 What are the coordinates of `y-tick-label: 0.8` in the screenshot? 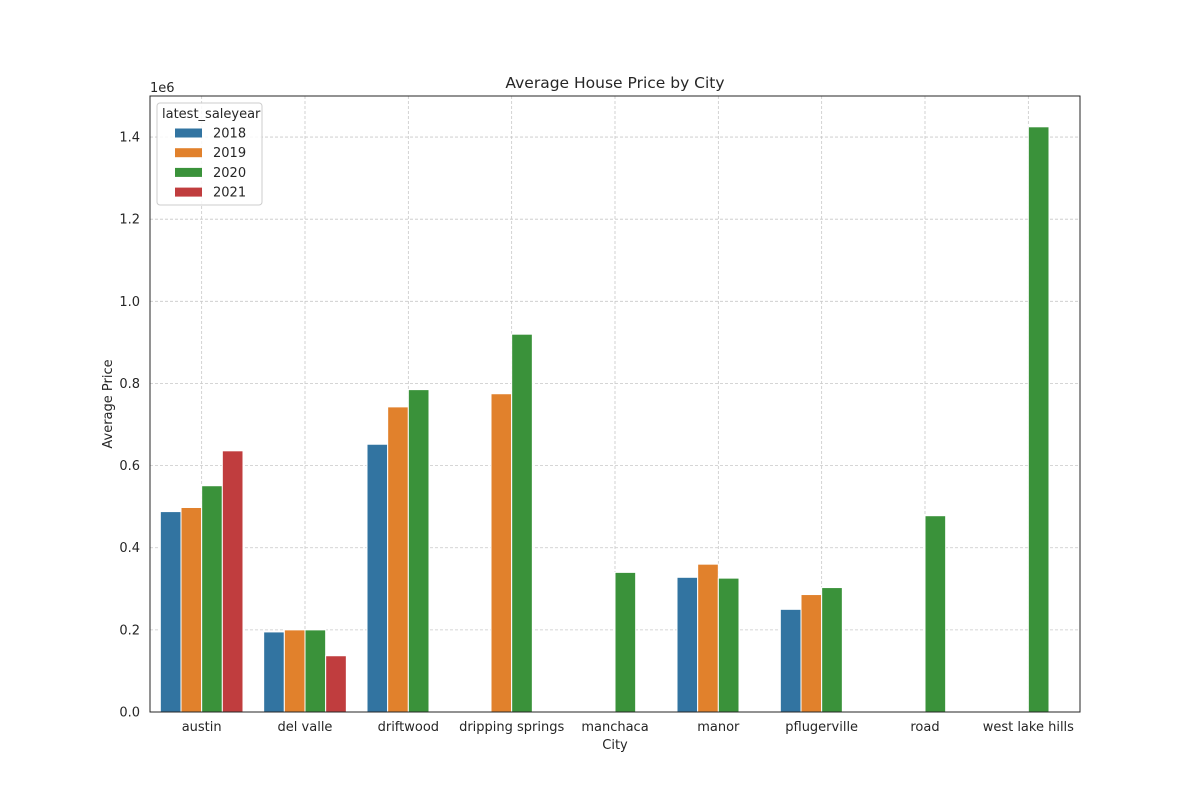 It's located at (129, 384).